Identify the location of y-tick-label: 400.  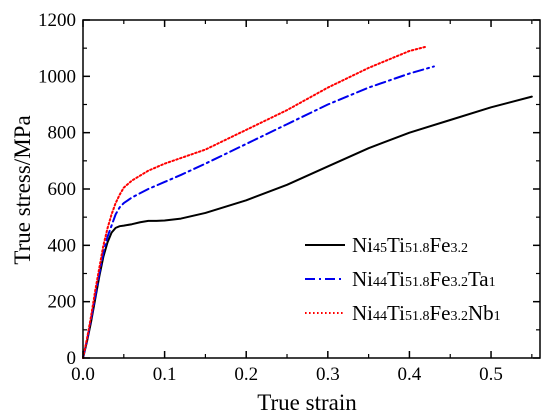
(62, 245).